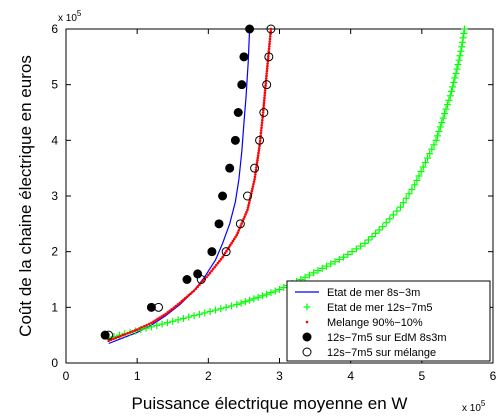 The image size is (499, 418). I want to click on legend-entry: Etat de mer 12s−7m5, so click(367, 308).